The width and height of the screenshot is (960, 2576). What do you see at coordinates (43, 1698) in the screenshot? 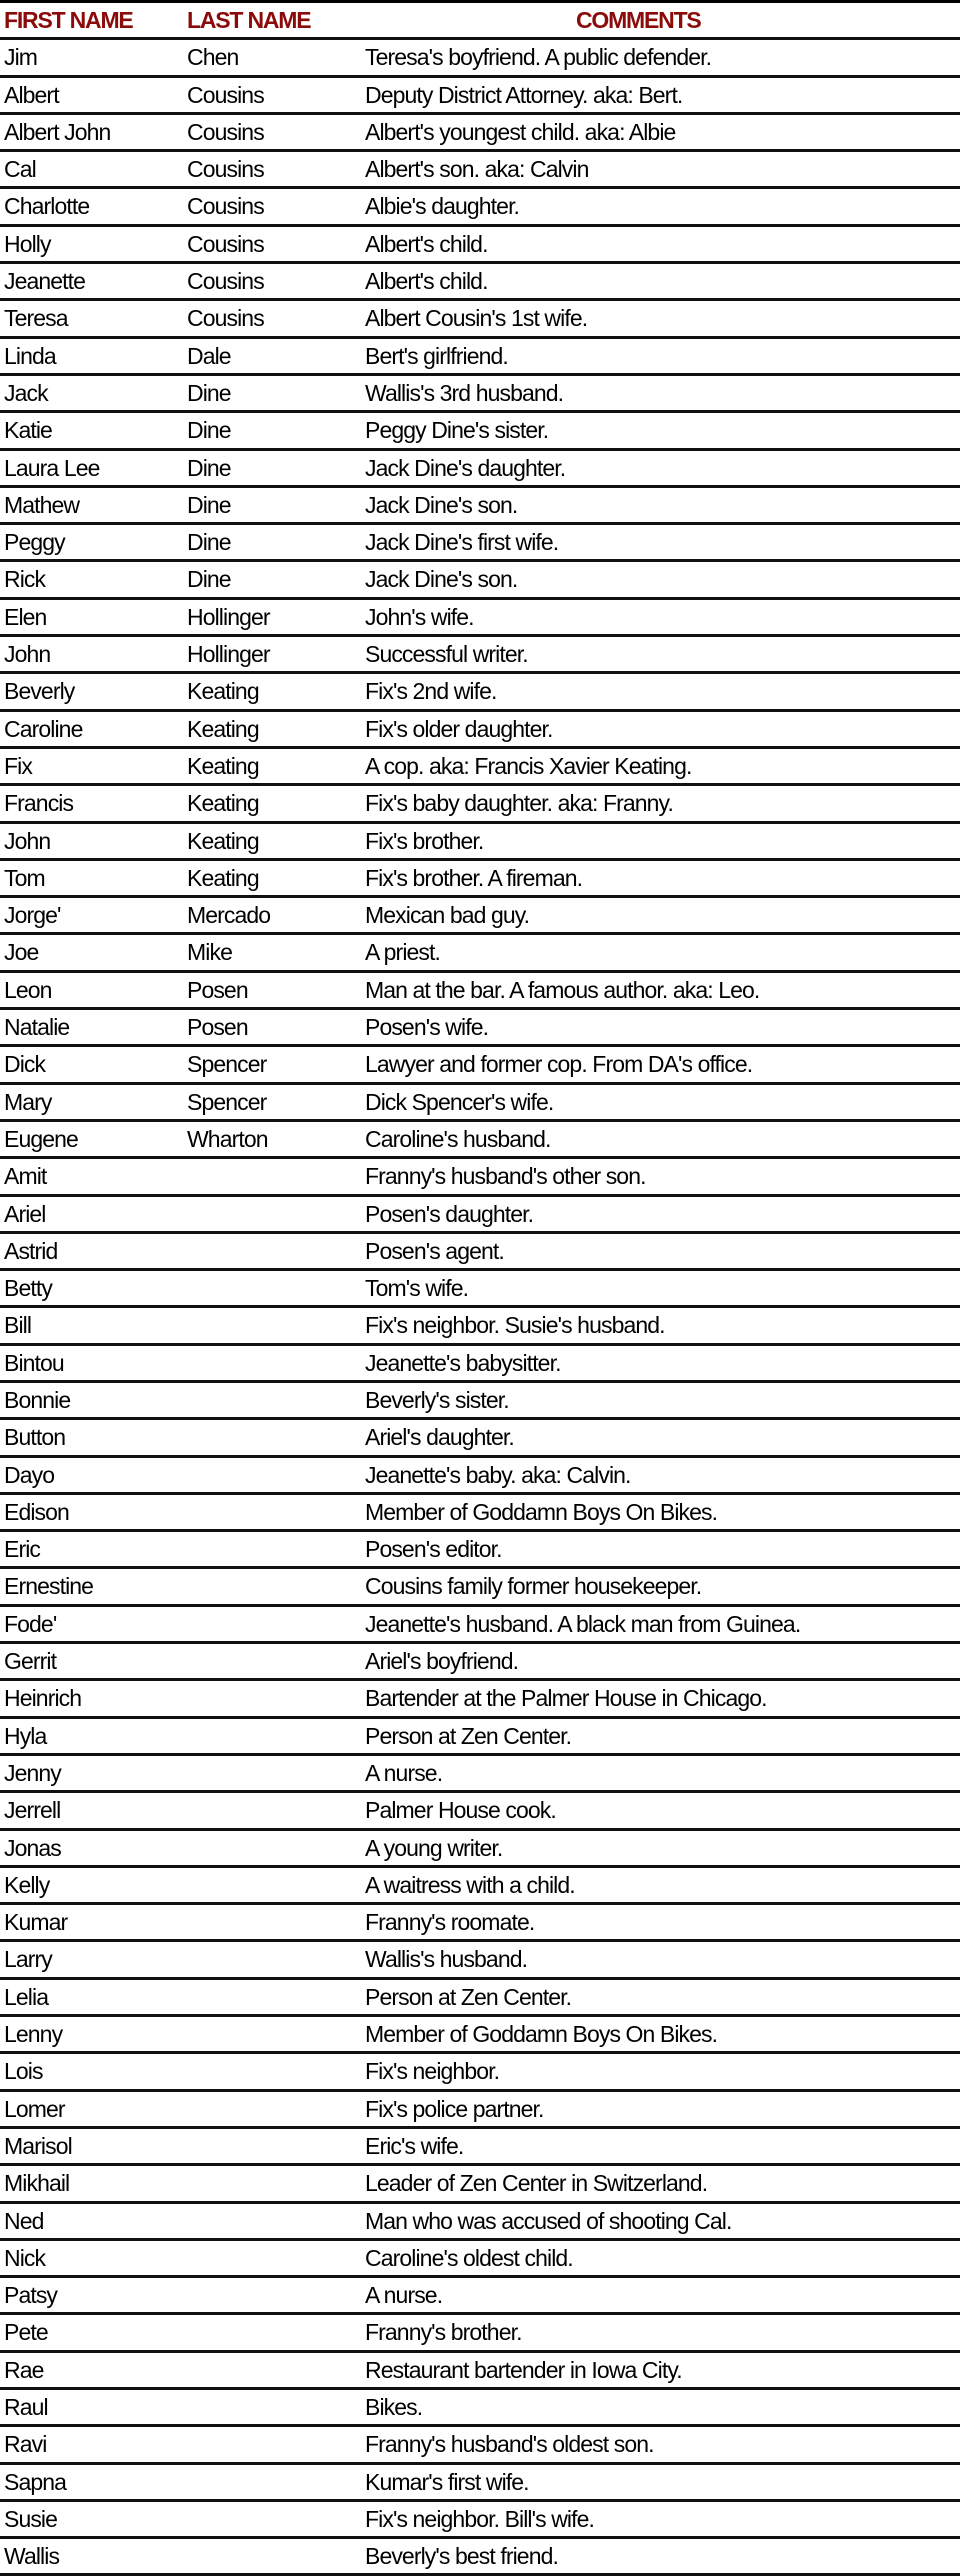
I see `first-name-cell: Heinrich` at bounding box center [43, 1698].